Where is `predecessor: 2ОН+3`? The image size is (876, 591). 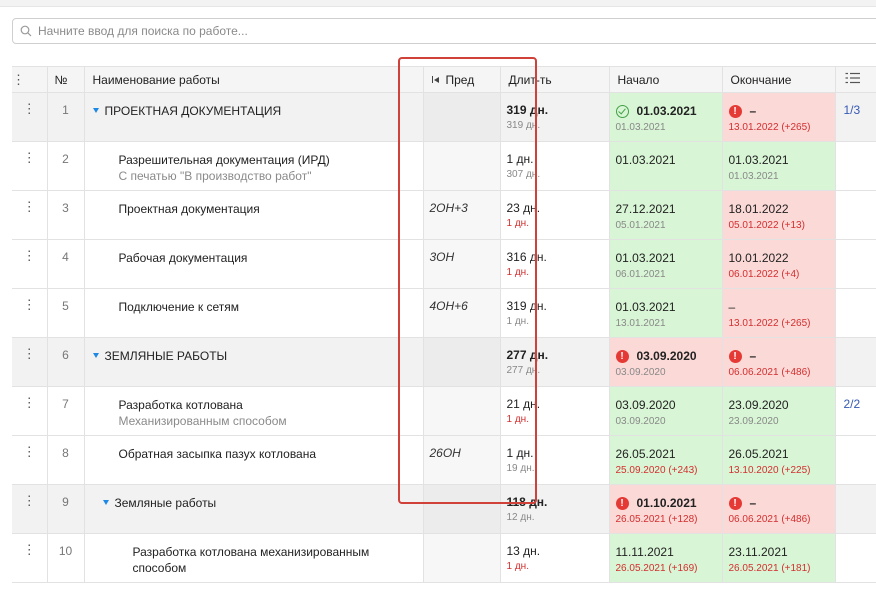 predecessor: 2ОН+3 is located at coordinates (448, 208).